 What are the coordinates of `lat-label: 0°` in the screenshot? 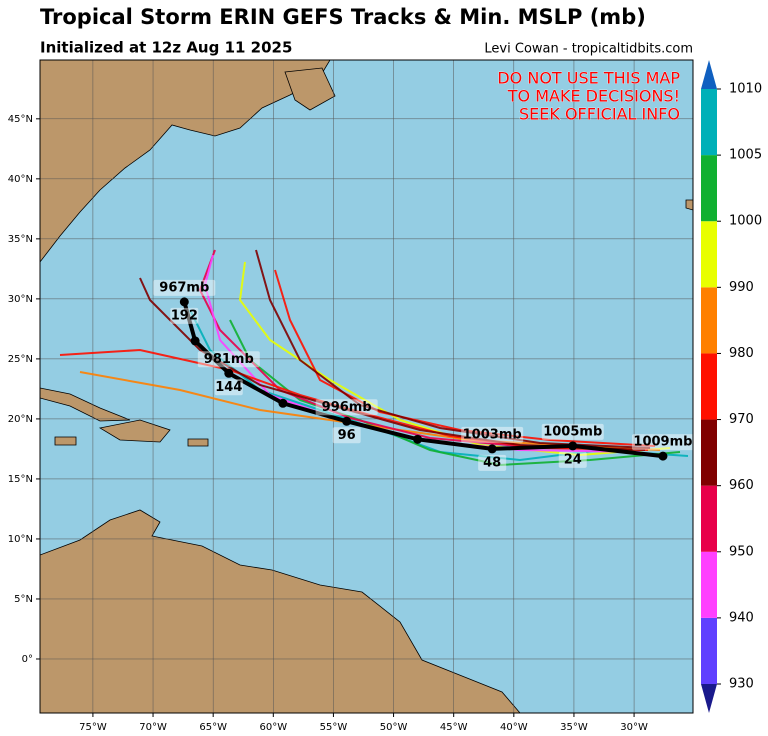 It's located at (27, 659).